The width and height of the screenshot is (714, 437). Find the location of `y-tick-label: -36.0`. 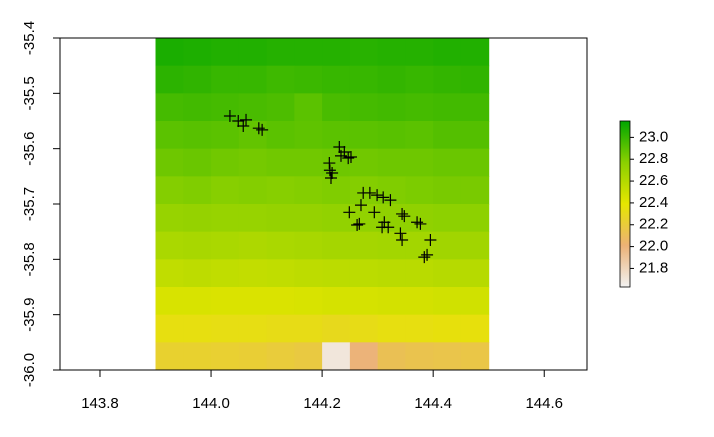

y-tick-label: -36.0 is located at coordinates (29, 370).